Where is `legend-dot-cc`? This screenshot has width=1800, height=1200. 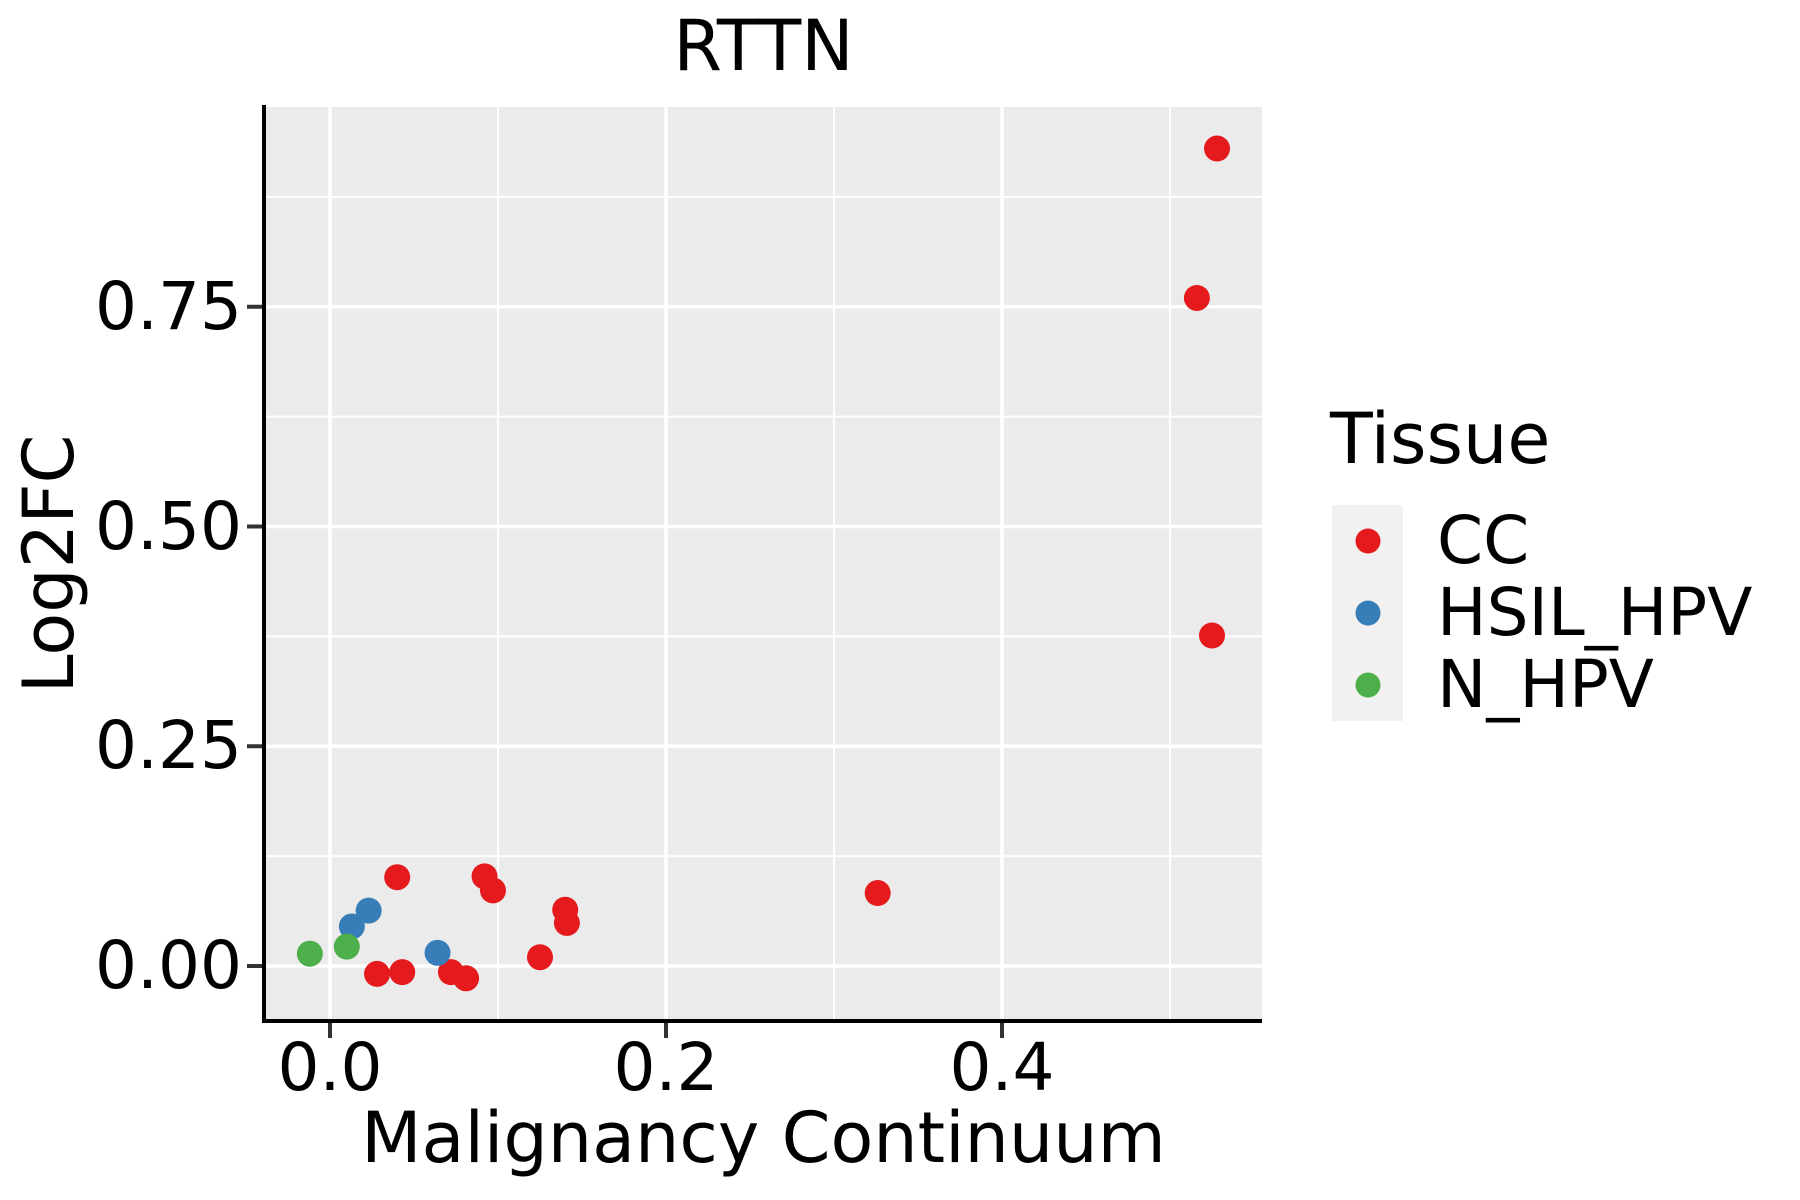
legend-dot-cc is located at coordinates (1367, 541).